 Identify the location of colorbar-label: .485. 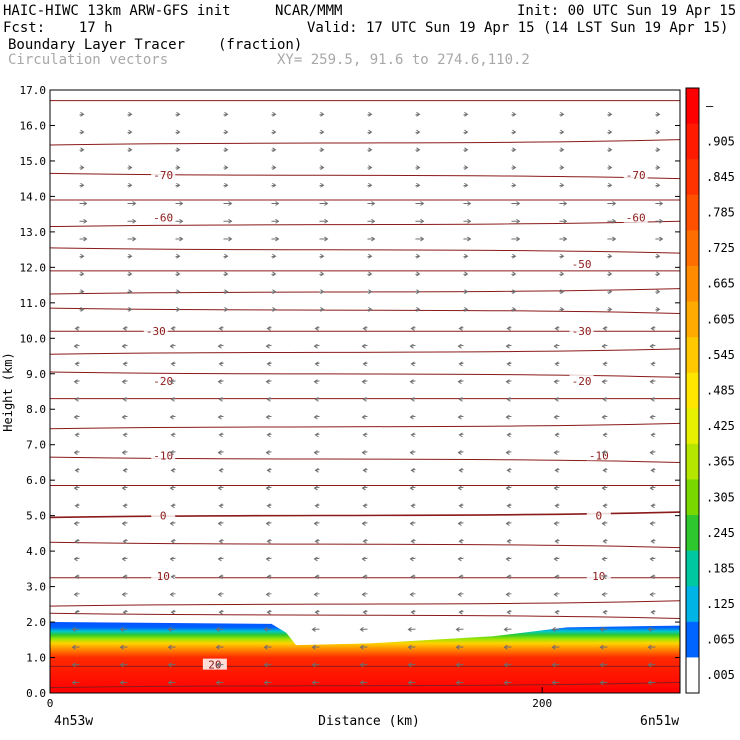
(720, 391).